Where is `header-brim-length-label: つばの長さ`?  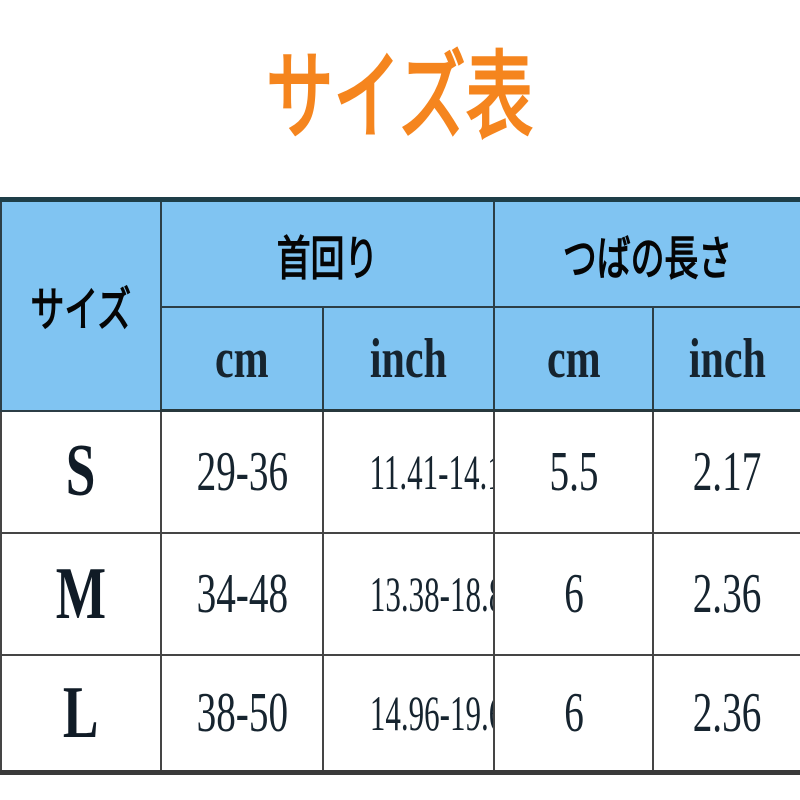
header-brim-length-label: つばの長さ is located at coordinates (647, 258).